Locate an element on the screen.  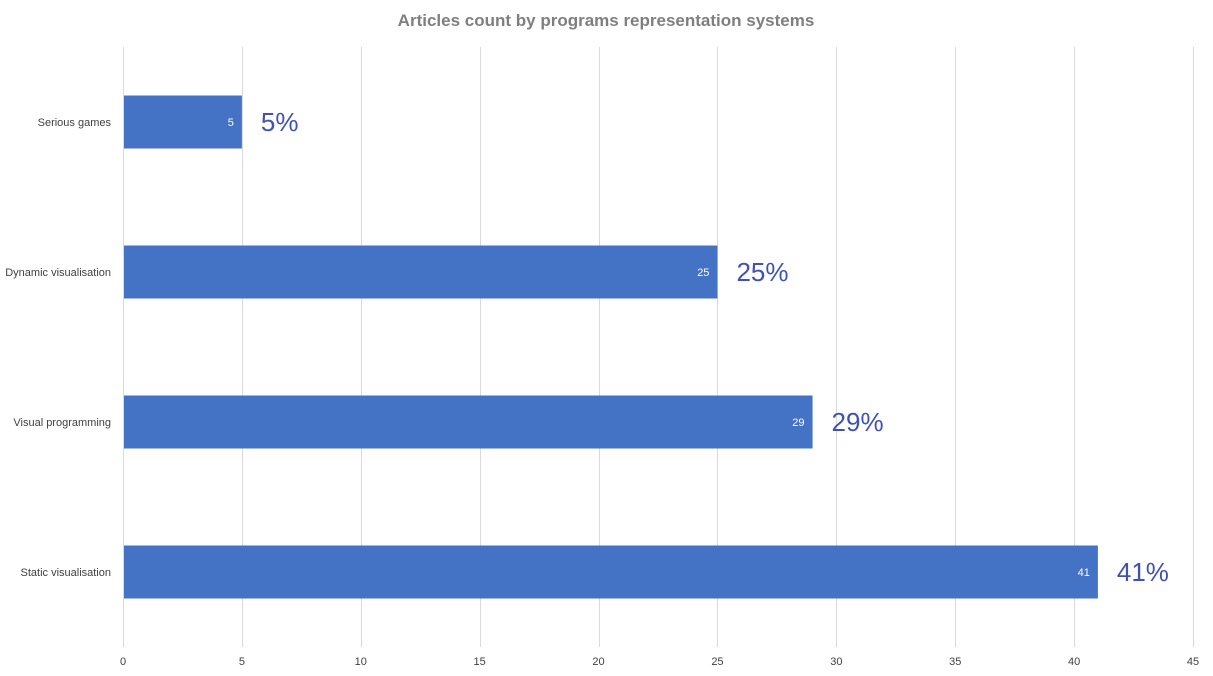
category-label: Static visualisation is located at coordinates (66, 573).